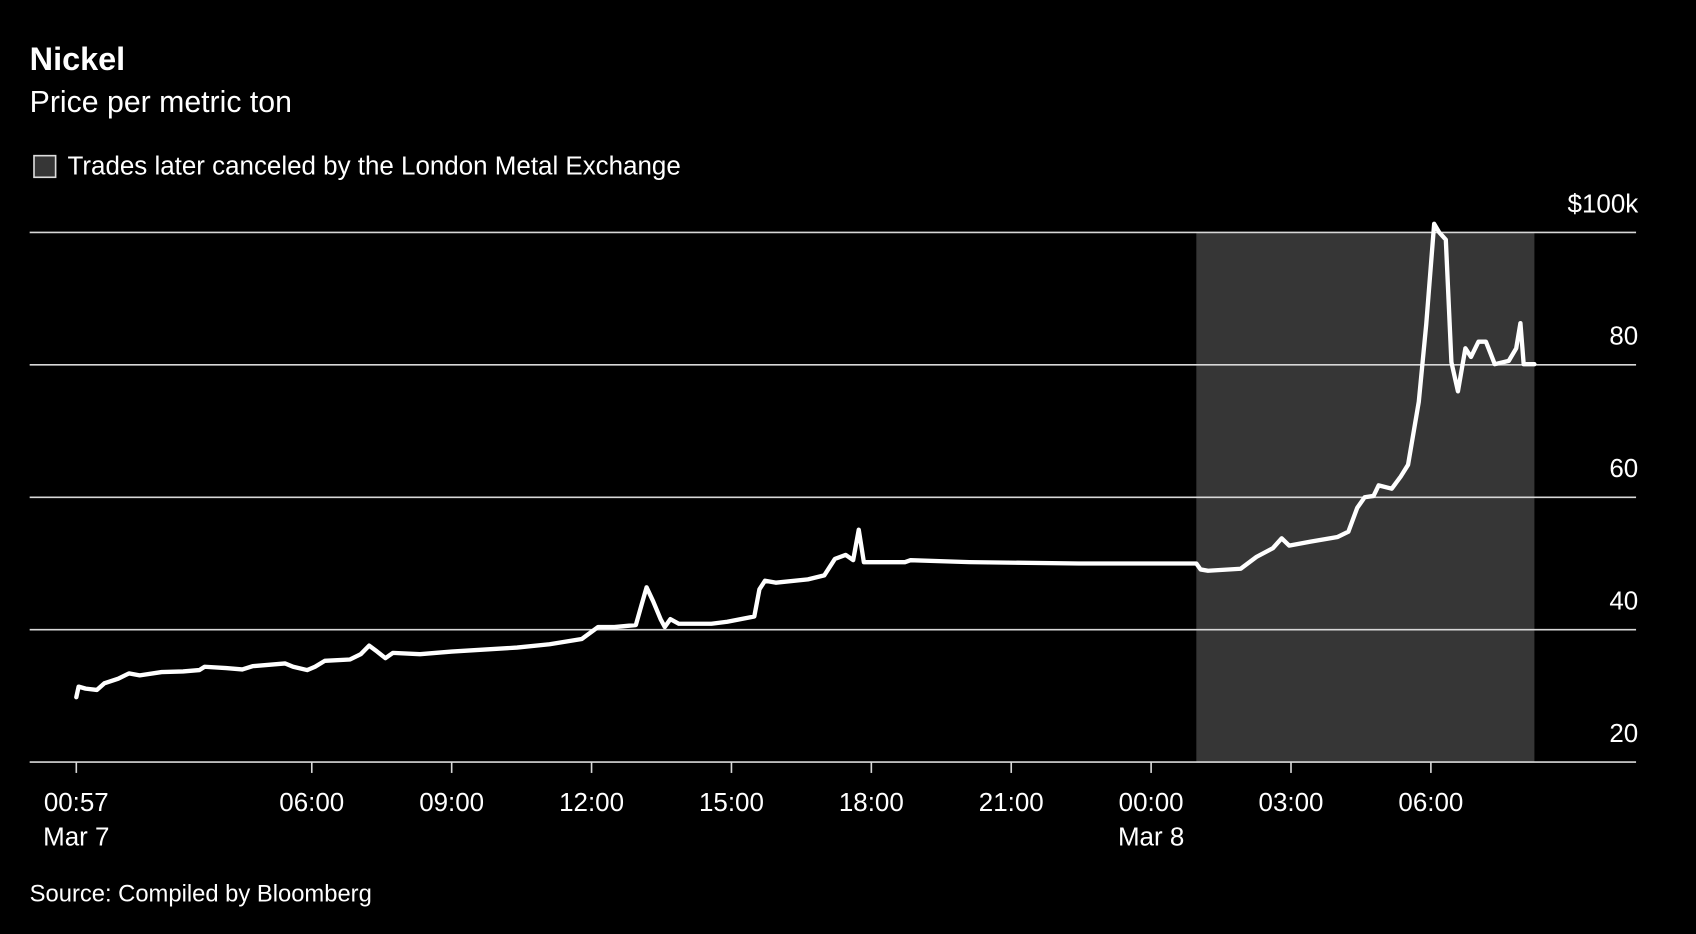 Image resolution: width=1696 pixels, height=934 pixels. I want to click on x-tick-sublabel: Mar 7, so click(76, 838).